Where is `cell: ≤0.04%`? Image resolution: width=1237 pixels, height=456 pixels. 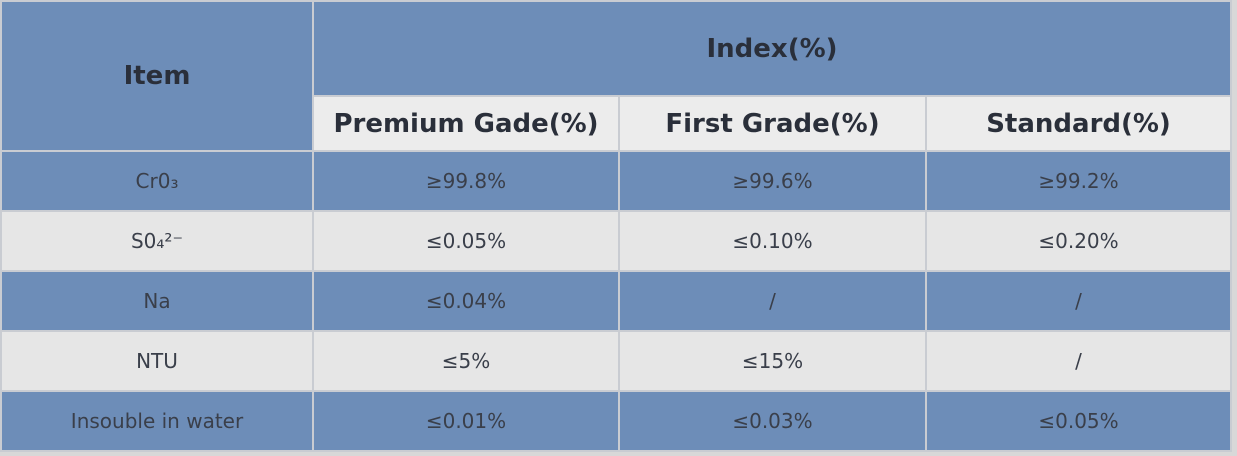
cell: ≤0.04% is located at coordinates (466, 301).